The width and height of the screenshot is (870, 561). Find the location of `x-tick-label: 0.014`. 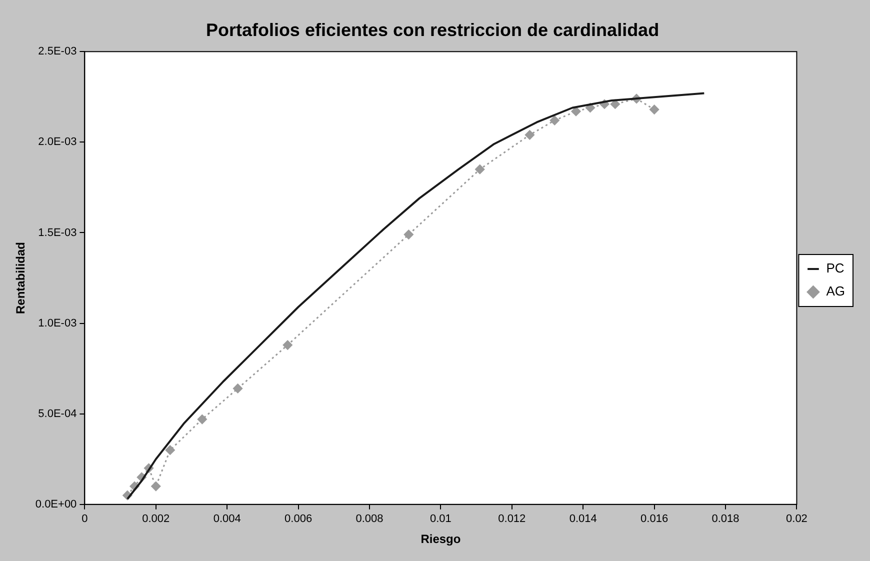

x-tick-label: 0.014 is located at coordinates (583, 519).